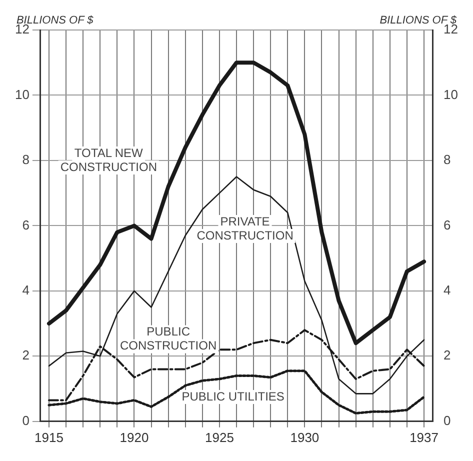 The image size is (473, 461). What do you see at coordinates (26, 355) in the screenshot?
I see `y-tick-label: 2` at bounding box center [26, 355].